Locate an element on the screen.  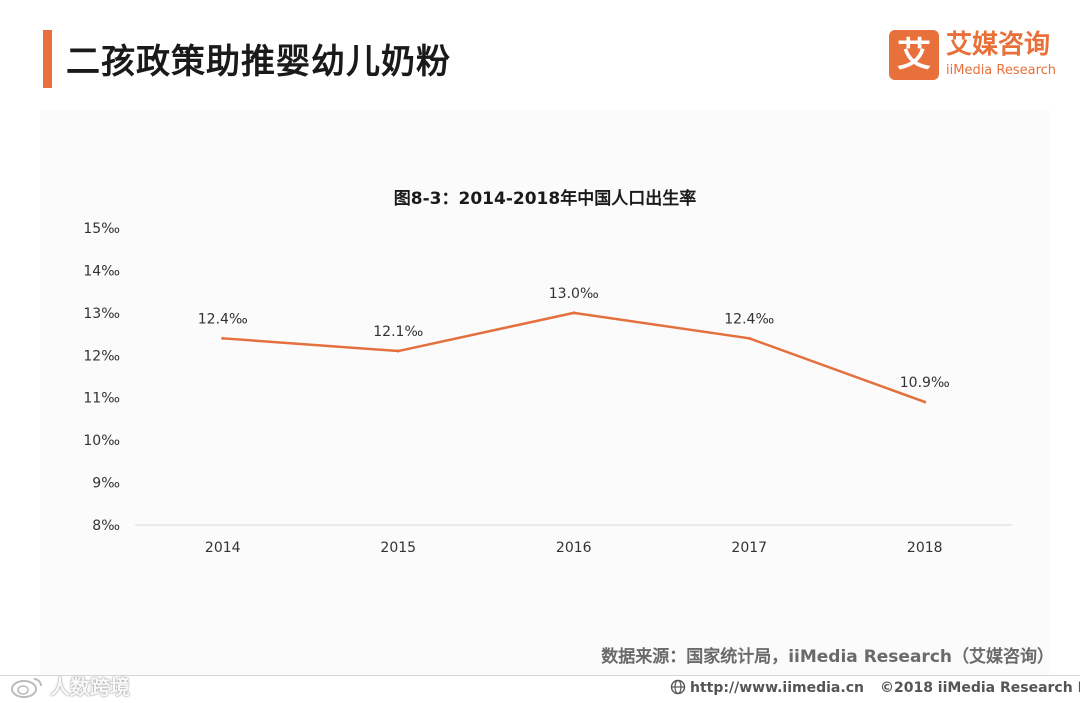
y-tick-label: 9‰ is located at coordinates (106, 484).